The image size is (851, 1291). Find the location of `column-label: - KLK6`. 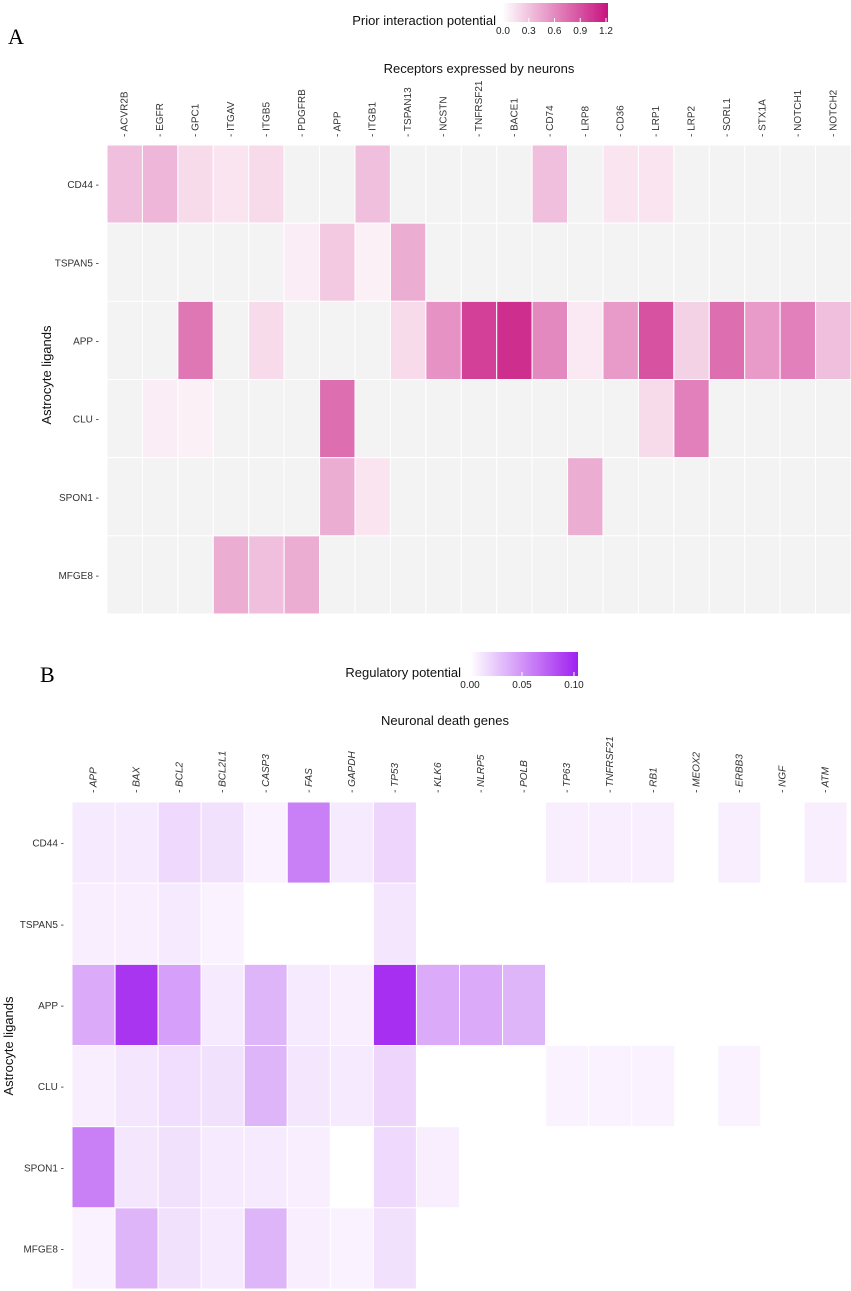

column-label: - KLK6 is located at coordinates (438, 777).